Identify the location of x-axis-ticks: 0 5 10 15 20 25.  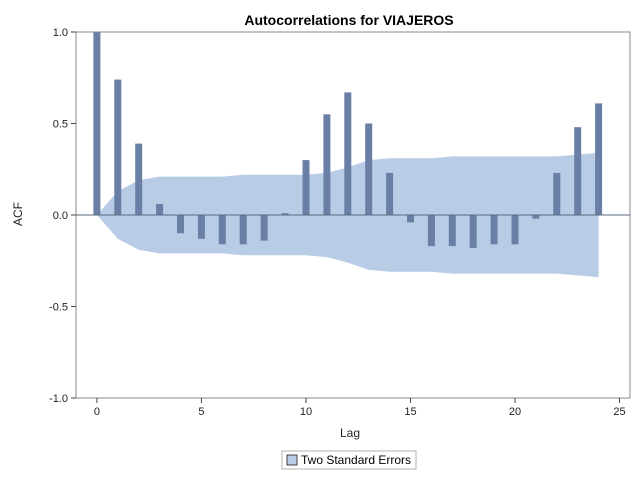
(360, 408).